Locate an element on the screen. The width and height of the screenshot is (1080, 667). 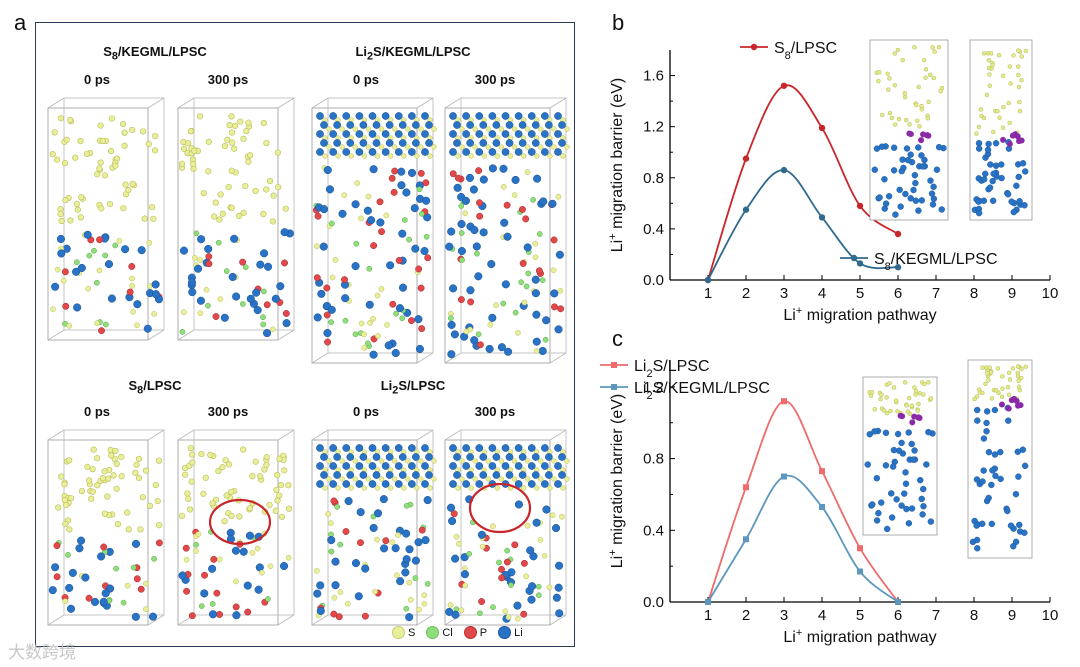
time-label-300ps: 300 ps is located at coordinates (495, 79).